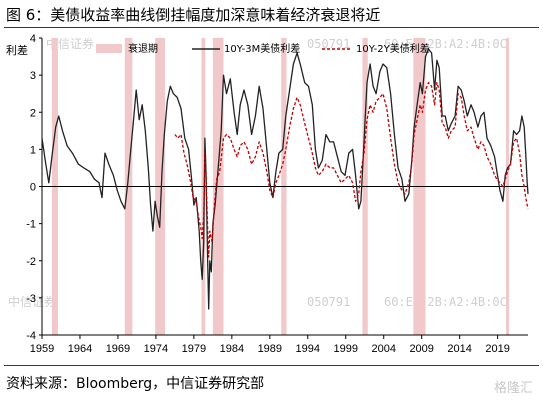 This screenshot has height=405, width=543. What do you see at coordinates (31, 262) in the screenshot?
I see `y-tick-label: -2` at bounding box center [31, 262].